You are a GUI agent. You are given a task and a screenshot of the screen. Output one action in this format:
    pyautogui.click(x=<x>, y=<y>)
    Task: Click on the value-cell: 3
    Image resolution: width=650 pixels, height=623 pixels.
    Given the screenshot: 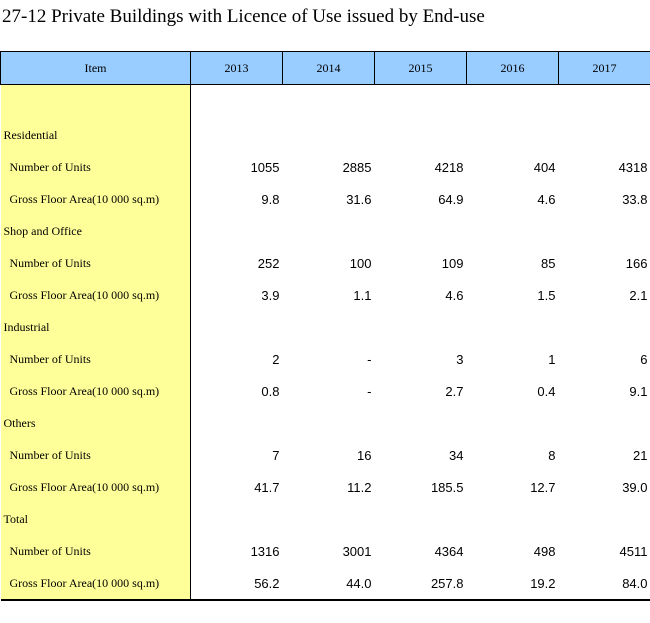 What is the action you would take?
    pyautogui.click(x=460, y=359)
    